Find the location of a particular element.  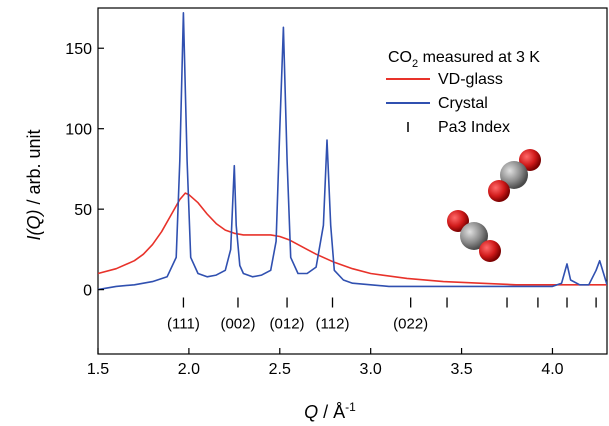

y-tick-label: 50 is located at coordinates (83, 210).